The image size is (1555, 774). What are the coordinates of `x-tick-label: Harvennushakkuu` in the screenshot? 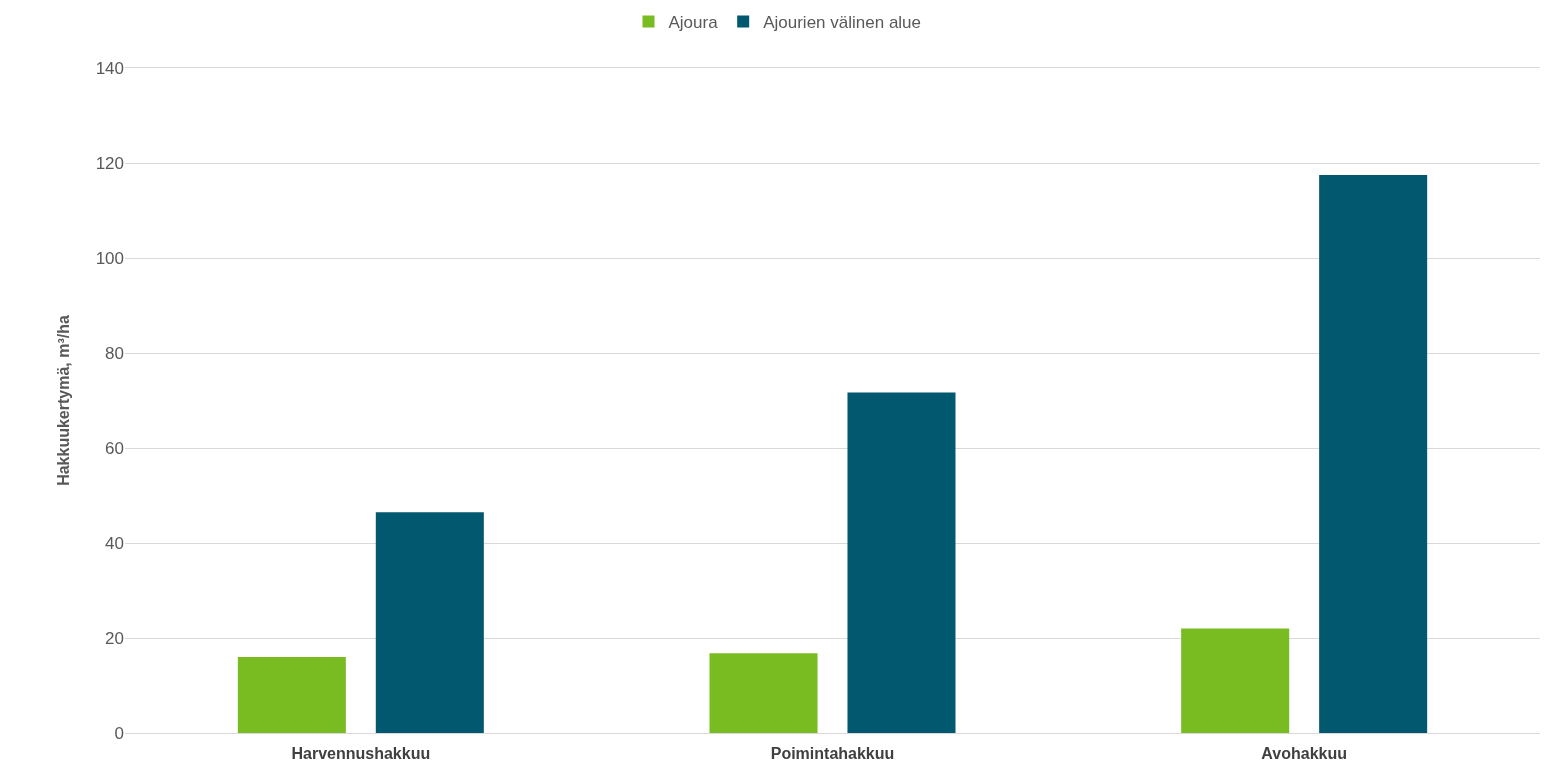 It's located at (361, 754).